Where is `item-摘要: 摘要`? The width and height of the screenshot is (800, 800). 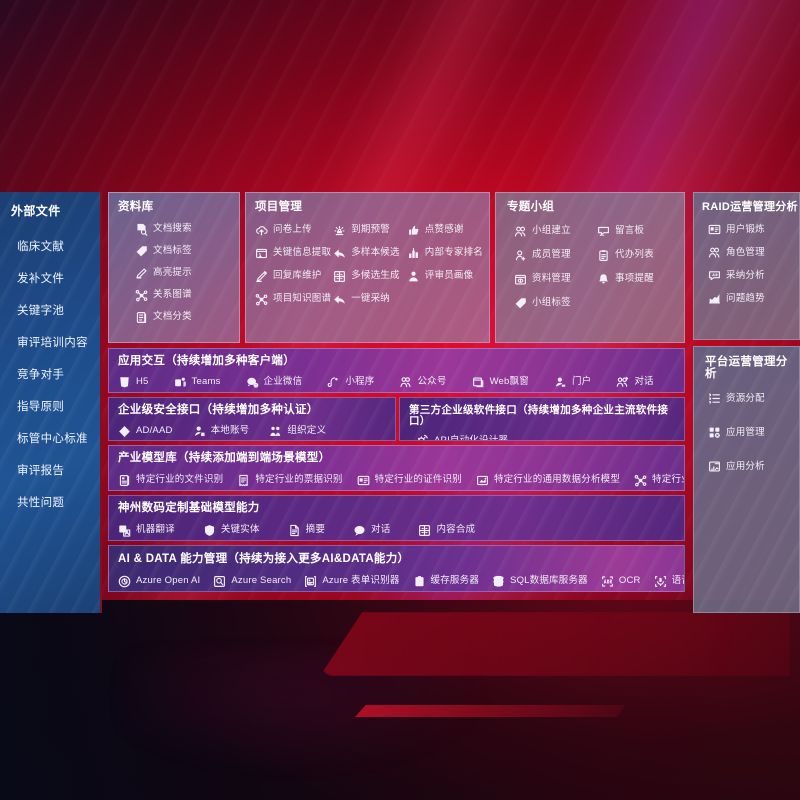 item-摘要: 摘要 is located at coordinates (306, 530).